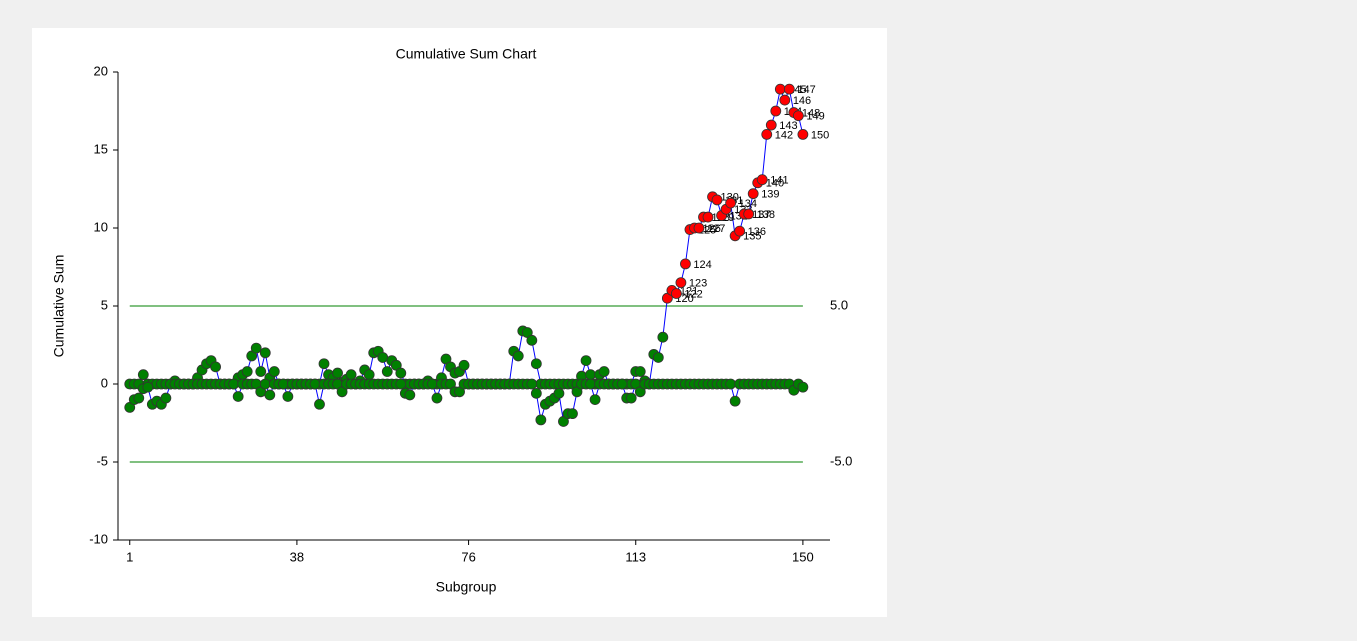 This screenshot has width=1357, height=641. I want to click on point-label: 143, so click(788, 126).